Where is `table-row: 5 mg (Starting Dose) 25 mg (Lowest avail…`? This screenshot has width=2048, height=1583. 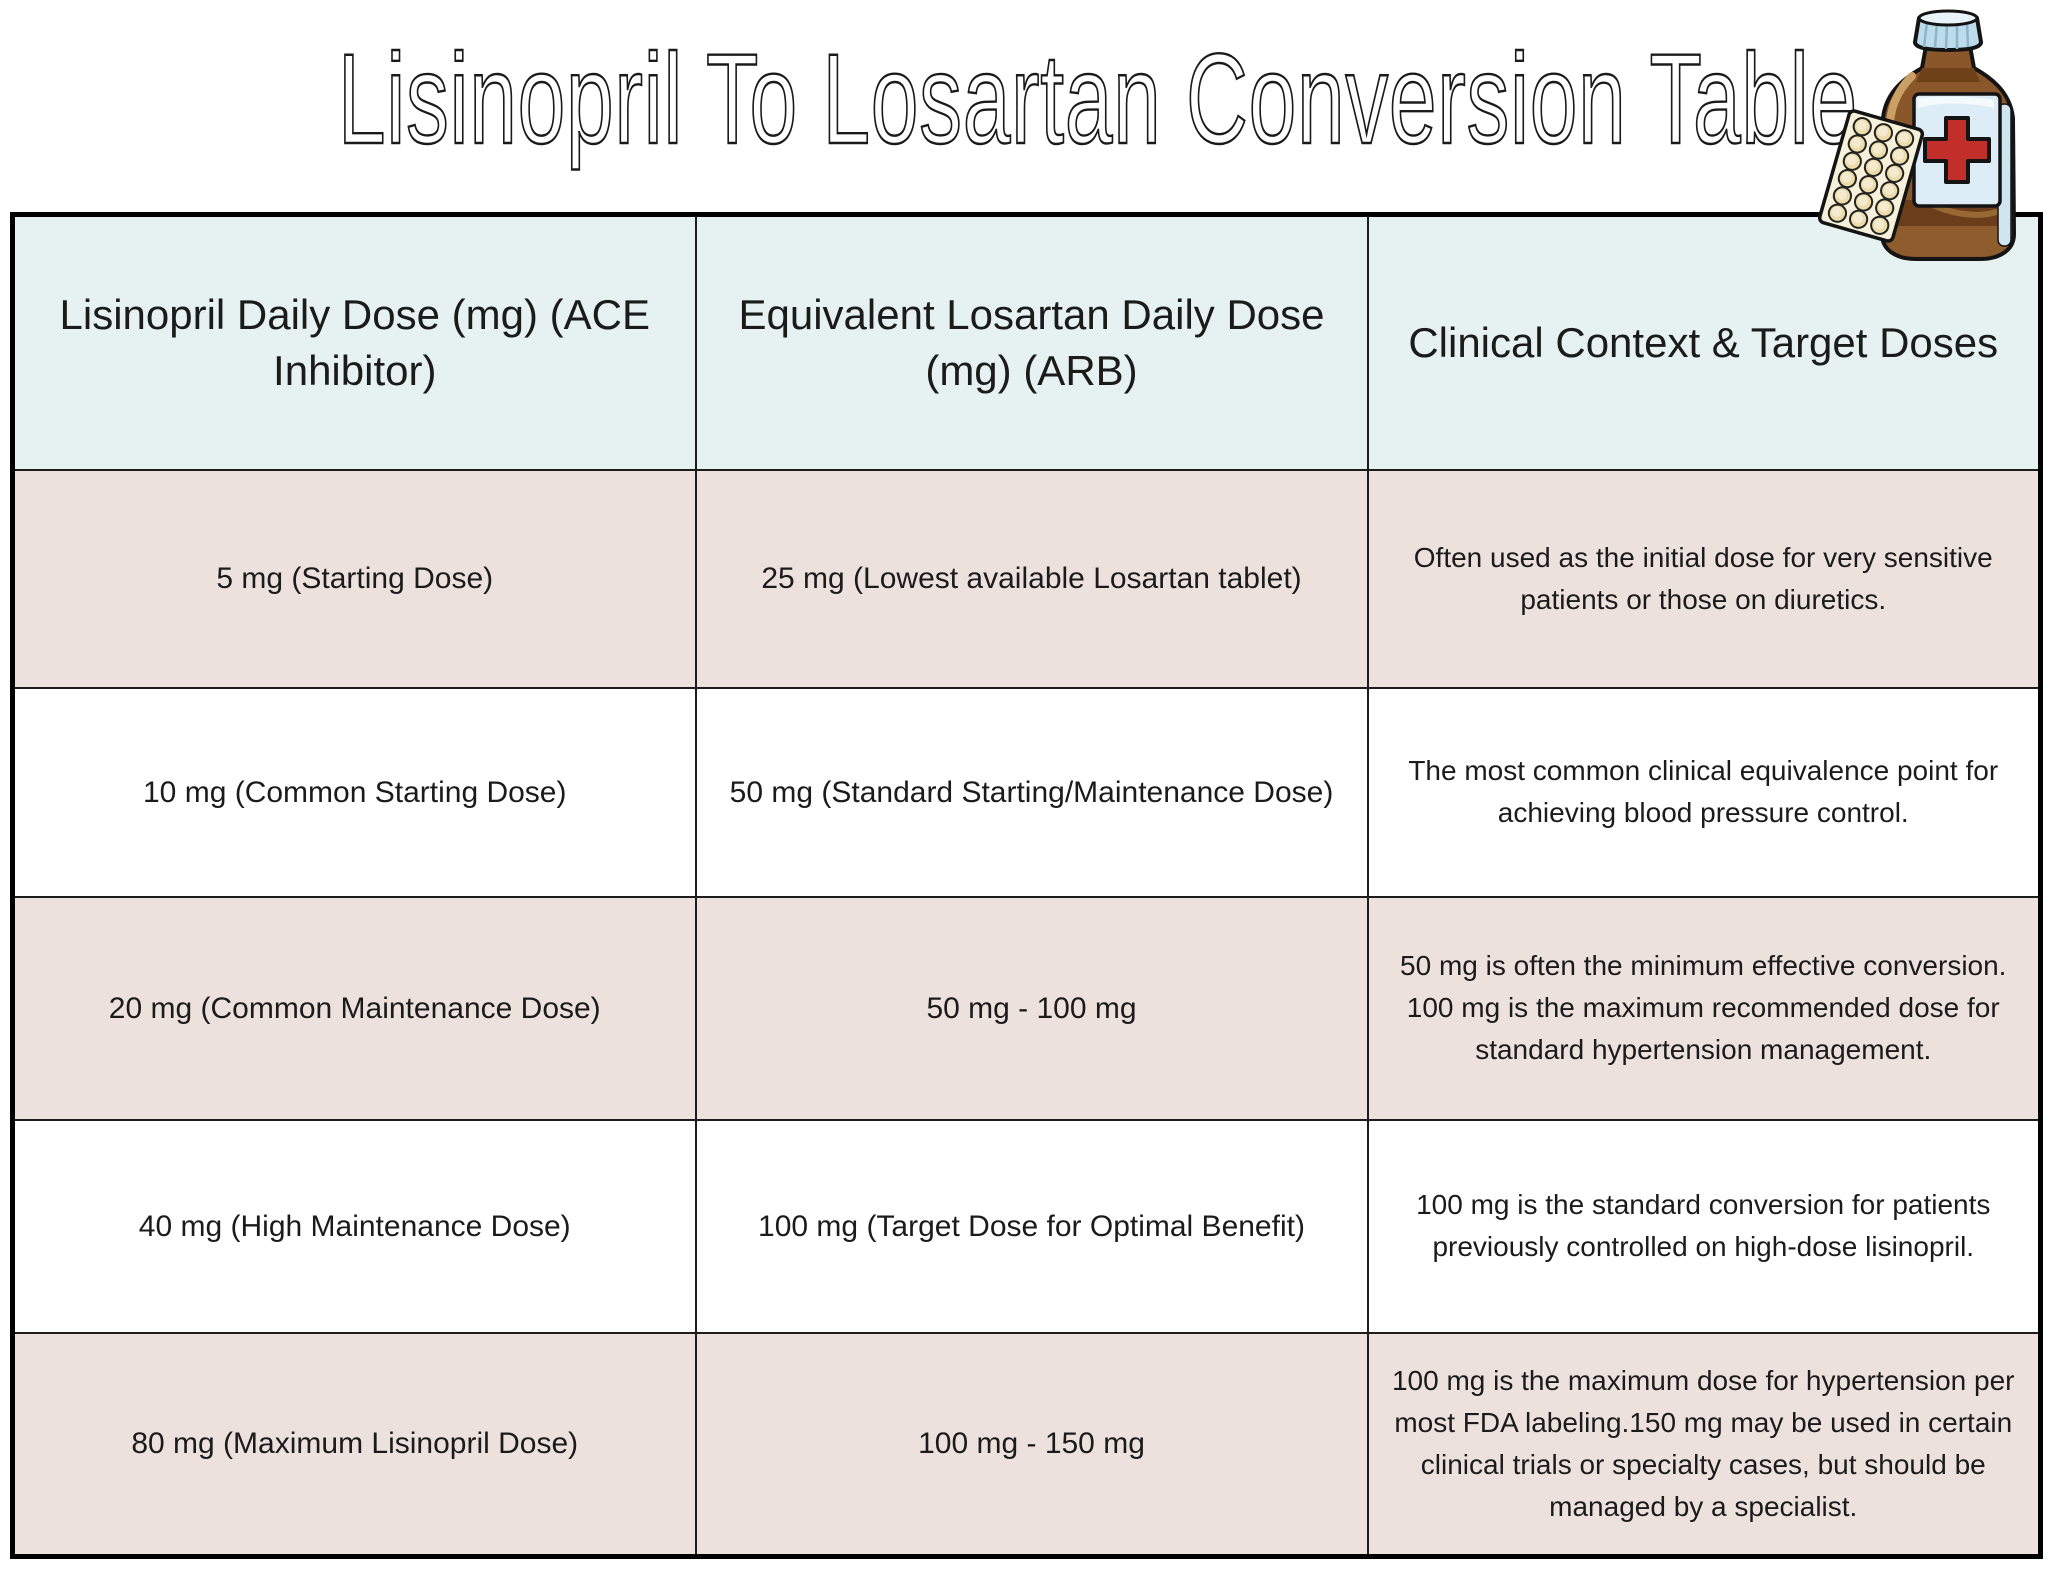
table-row: 5 mg (Starting Dose) 25 mg (Lowest avail… is located at coordinates (1026, 578).